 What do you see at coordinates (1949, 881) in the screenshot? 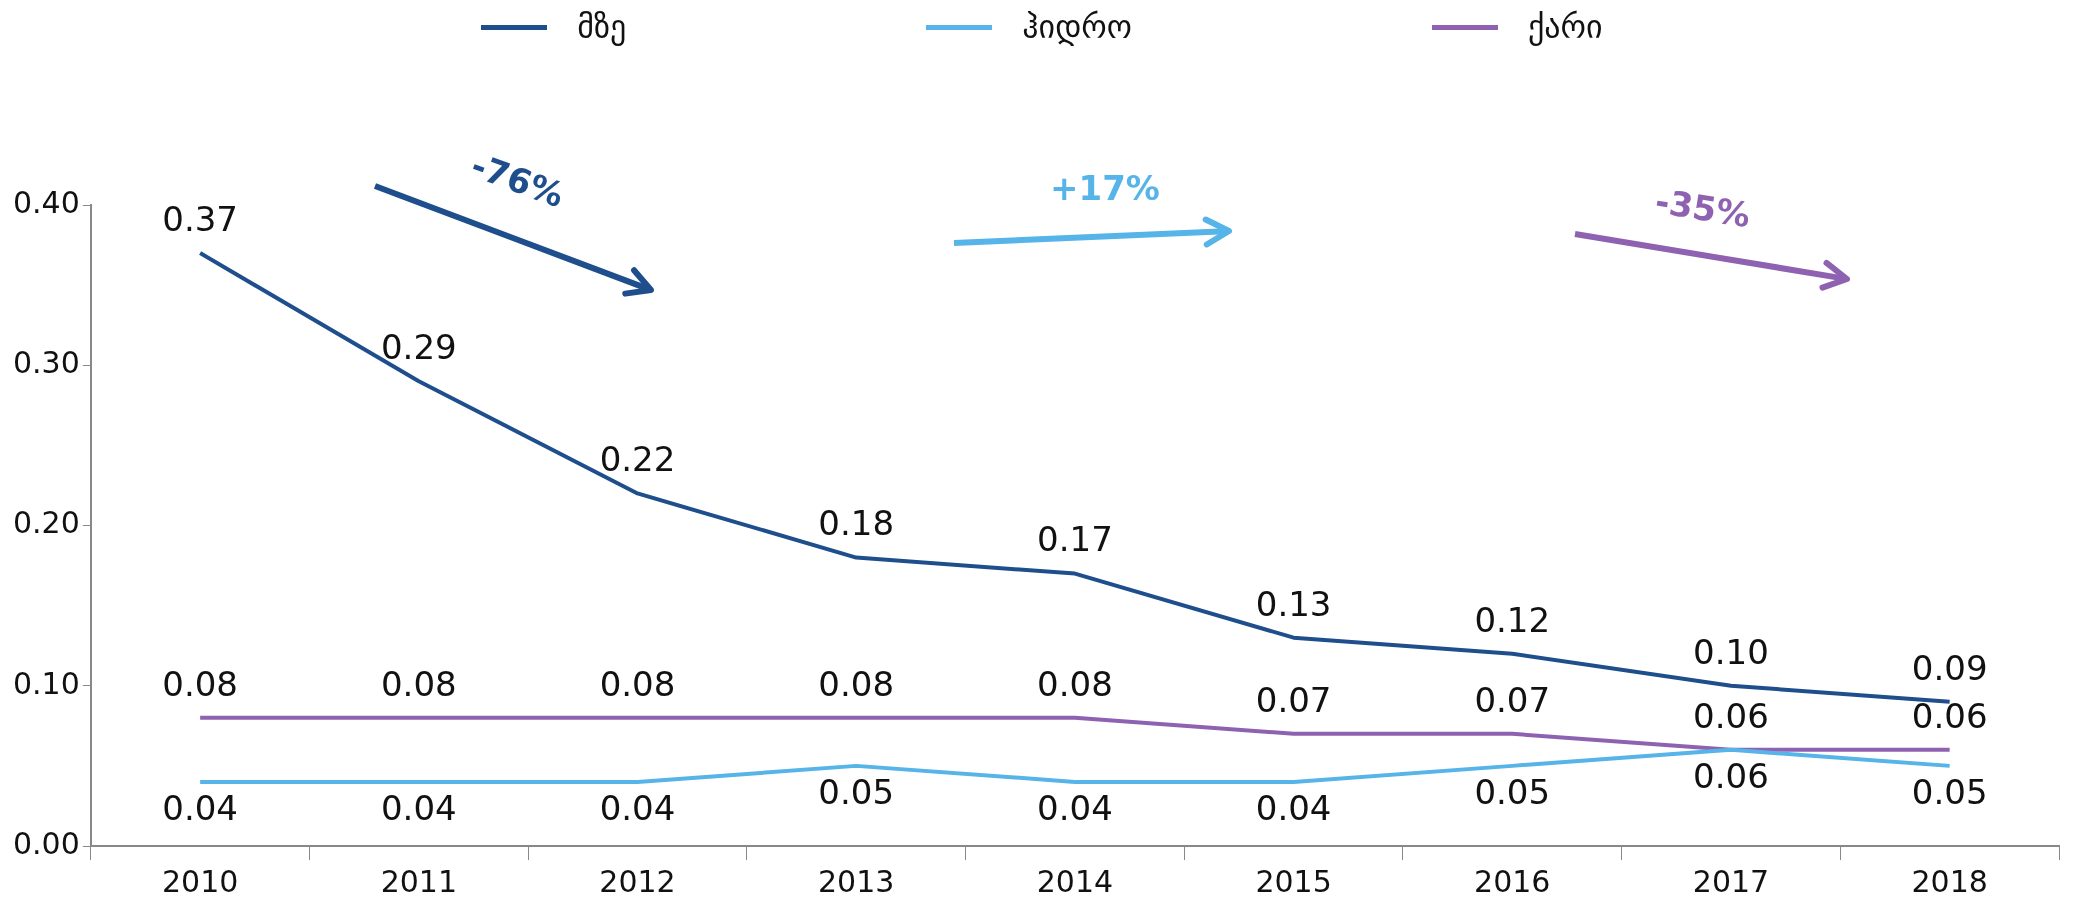
I see `x-tick-label: 2018` at bounding box center [1949, 881].